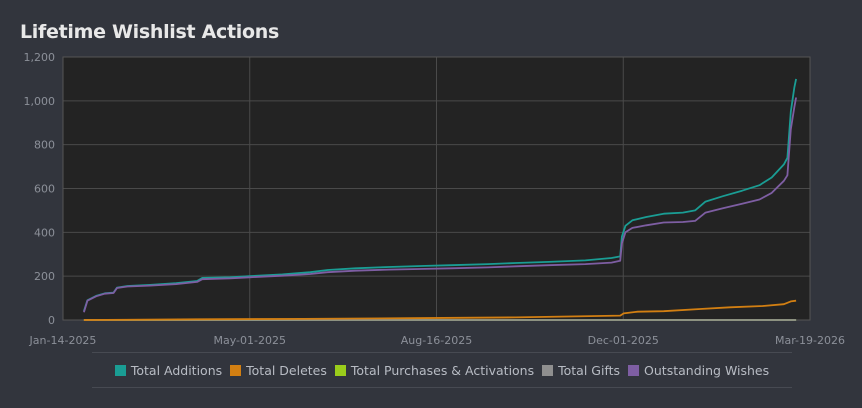  I want to click on legend-label: Outstanding Wishes, so click(707, 370).